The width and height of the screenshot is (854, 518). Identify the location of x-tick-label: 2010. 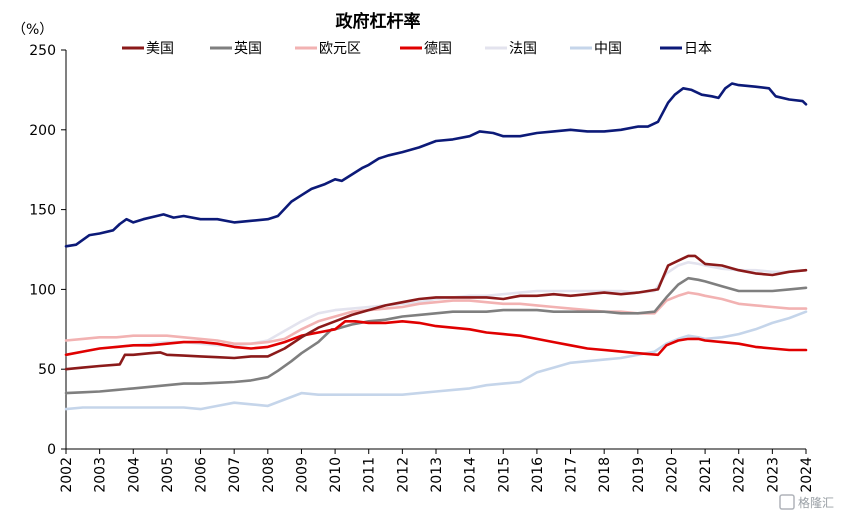
(336, 475).